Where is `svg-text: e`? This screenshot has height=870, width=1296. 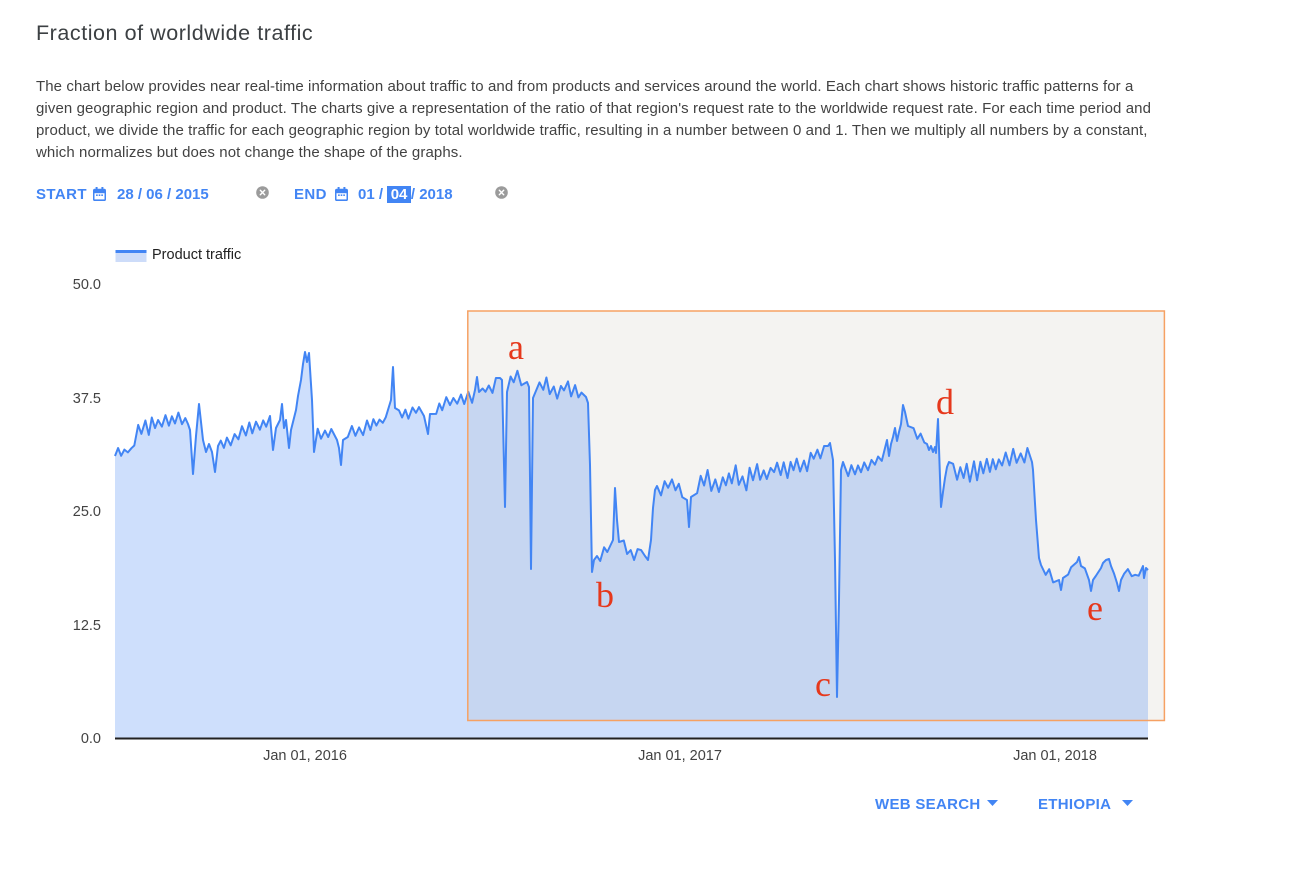
svg-text: e is located at coordinates (1095, 608).